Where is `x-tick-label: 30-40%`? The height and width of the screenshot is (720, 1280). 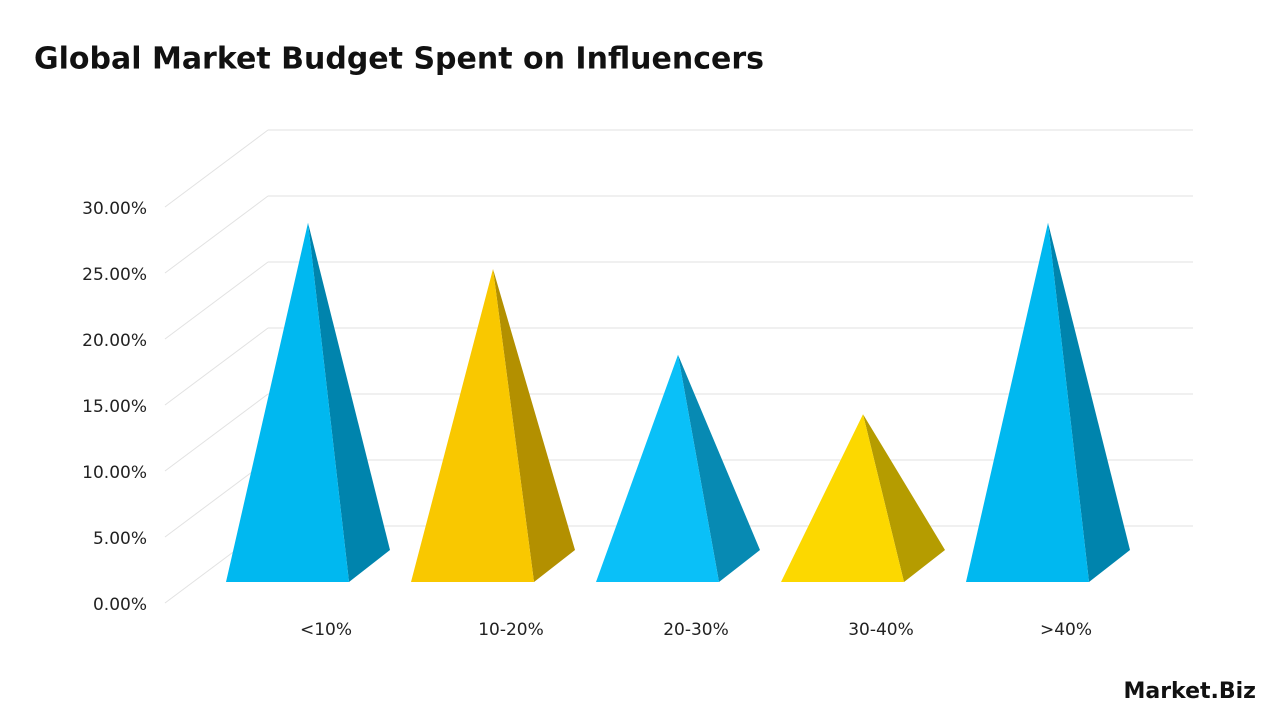
x-tick-label: 30-40% is located at coordinates (881, 630).